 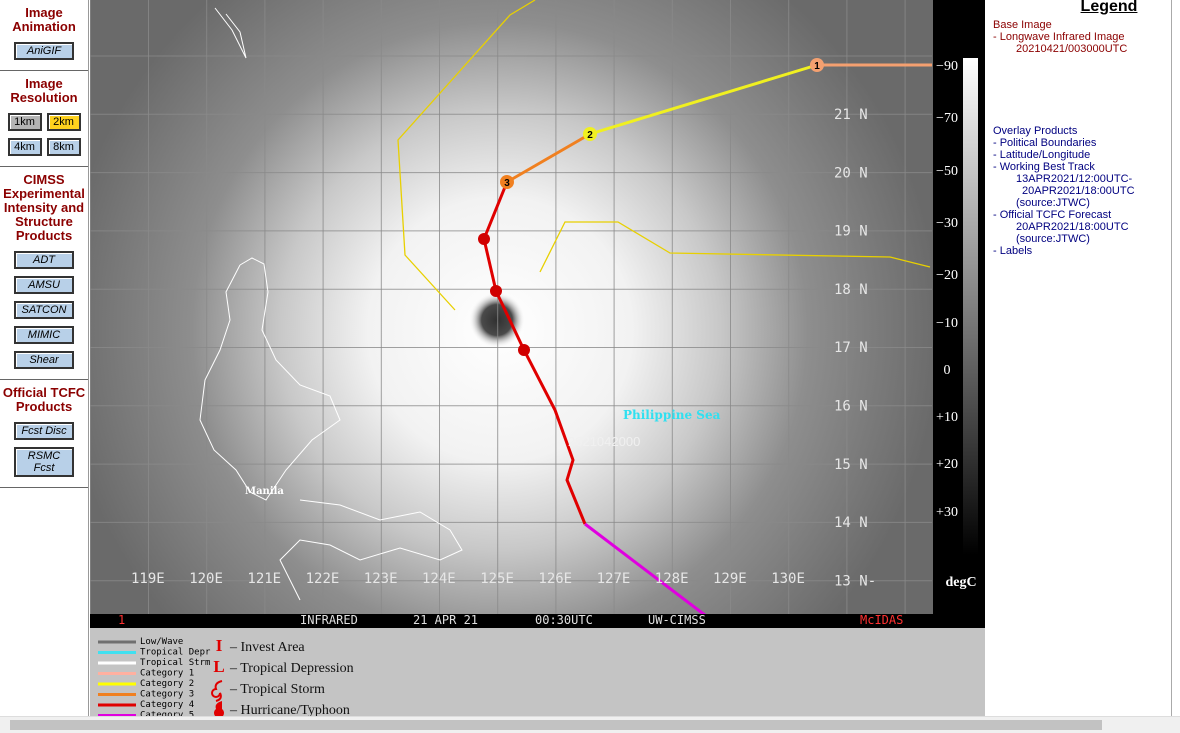 What do you see at coordinates (947, 223) in the screenshot?
I see `scale-label: −30` at bounding box center [947, 223].